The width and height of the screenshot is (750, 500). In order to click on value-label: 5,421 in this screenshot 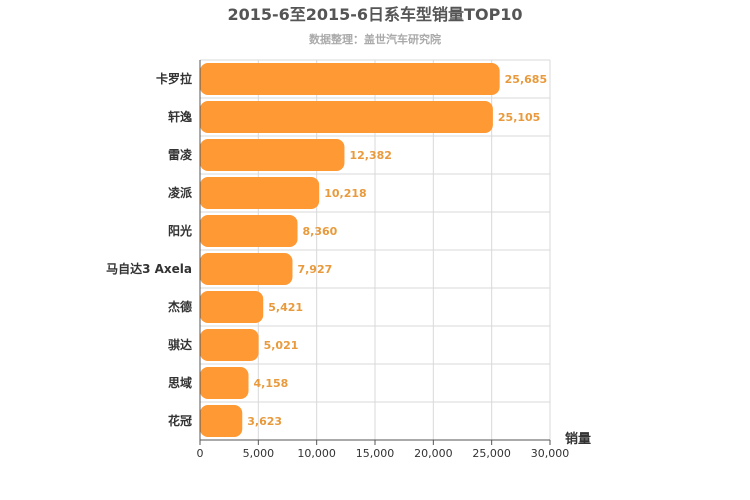, I will do `click(285, 307)`.